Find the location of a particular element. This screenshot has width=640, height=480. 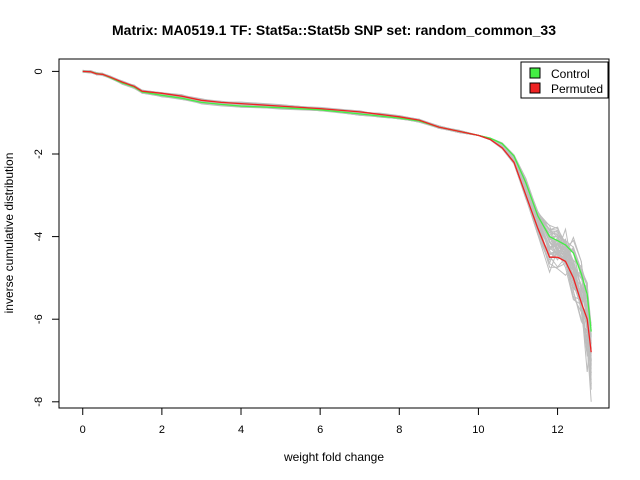

x-tick-label: 6 is located at coordinates (320, 430).